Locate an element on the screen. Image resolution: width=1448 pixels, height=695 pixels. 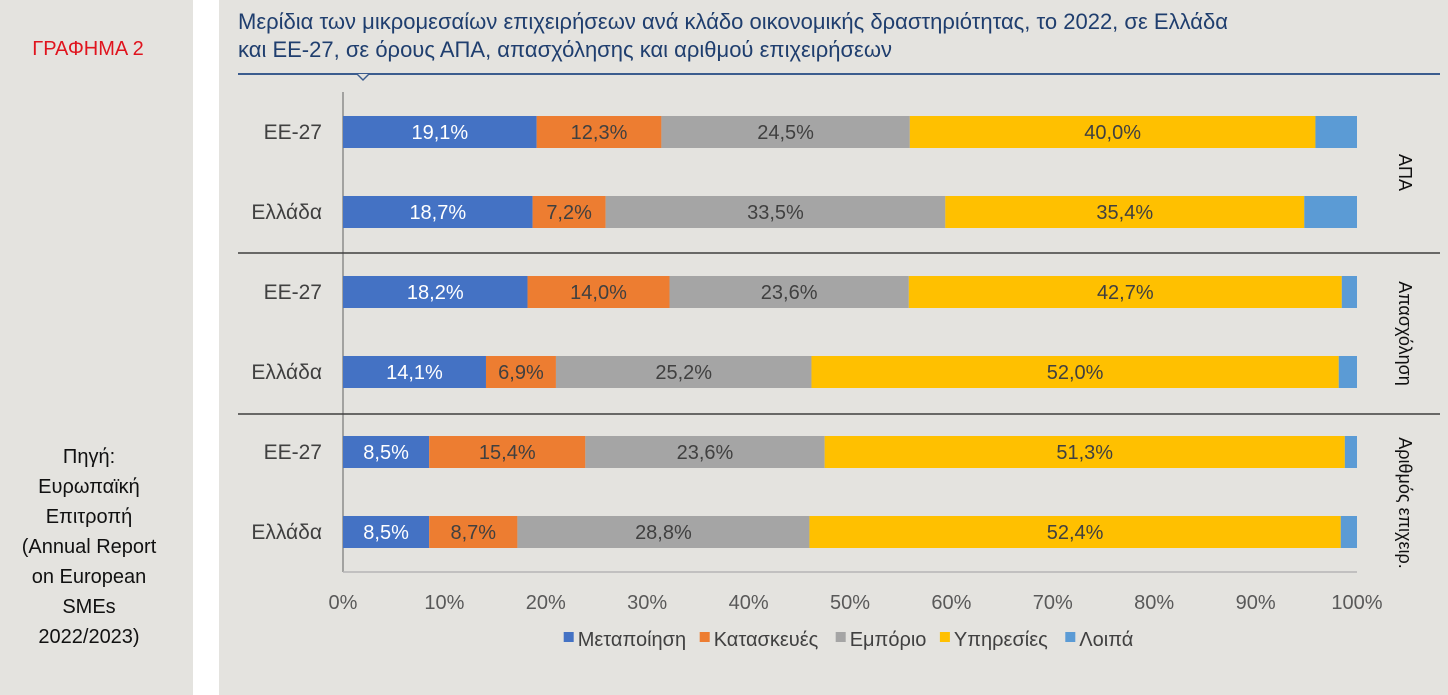
source-line: Επιτροπή is located at coordinates (89, 517).